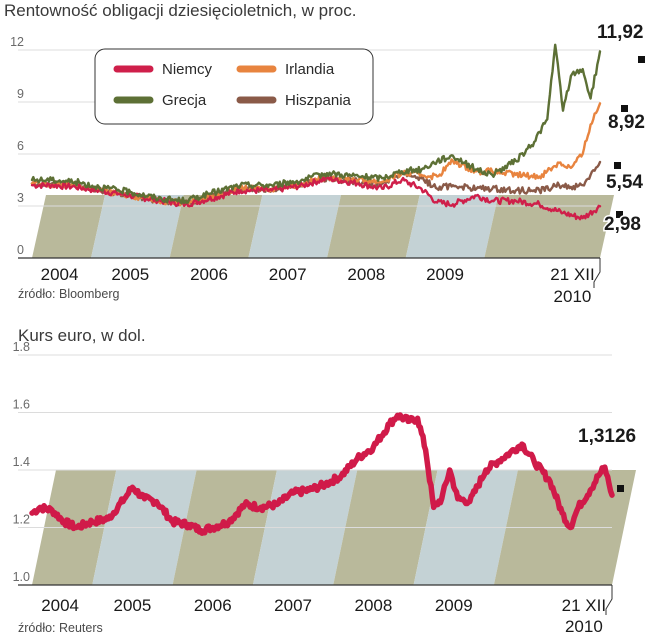  Describe the element at coordinates (620, 32) in the screenshot. I see `end-value-label: 11,92` at that location.